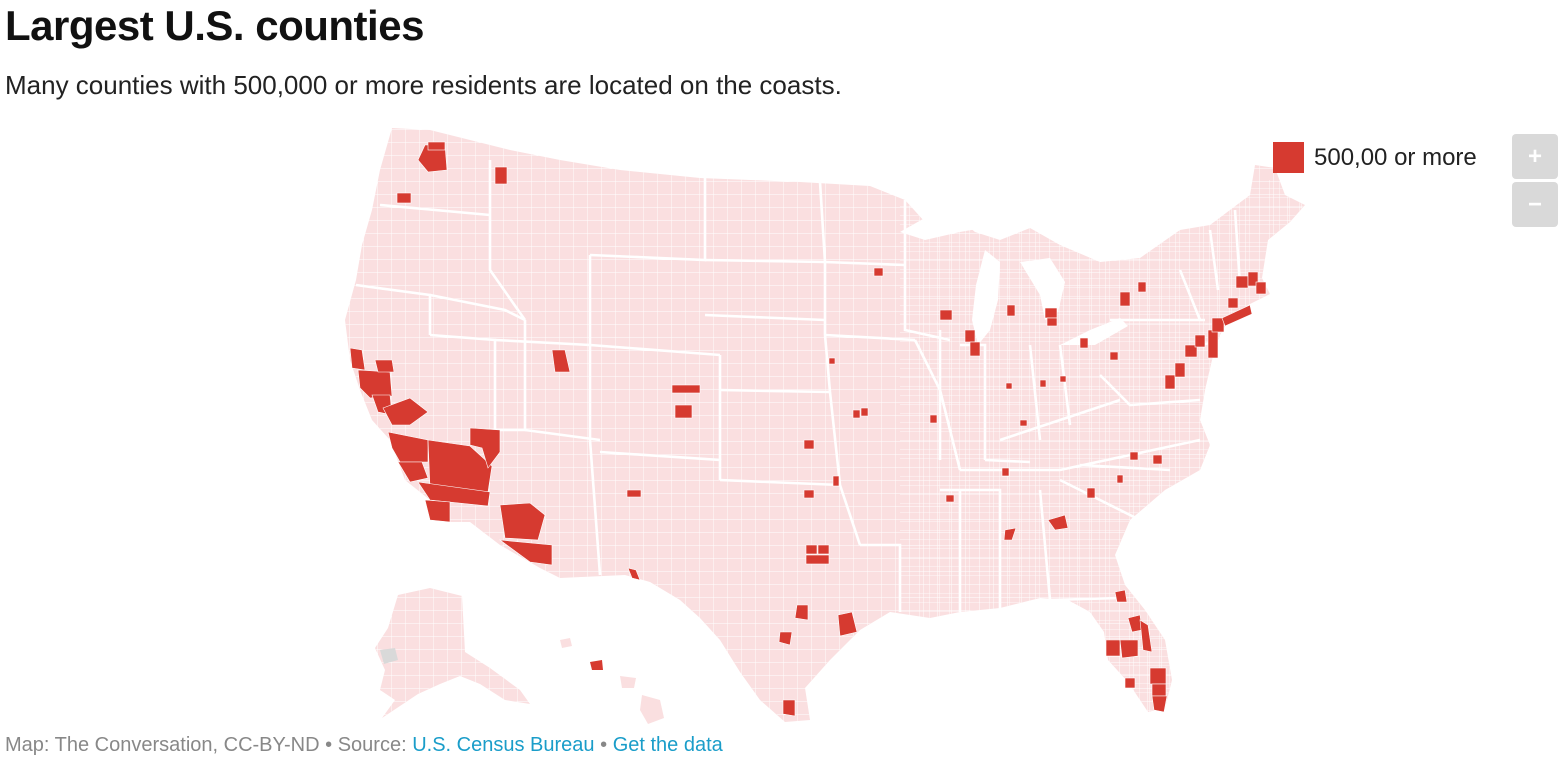 The width and height of the screenshot is (1568, 766). What do you see at coordinates (1261, 288) in the screenshot?
I see `county-suffolk-ma` at bounding box center [1261, 288].